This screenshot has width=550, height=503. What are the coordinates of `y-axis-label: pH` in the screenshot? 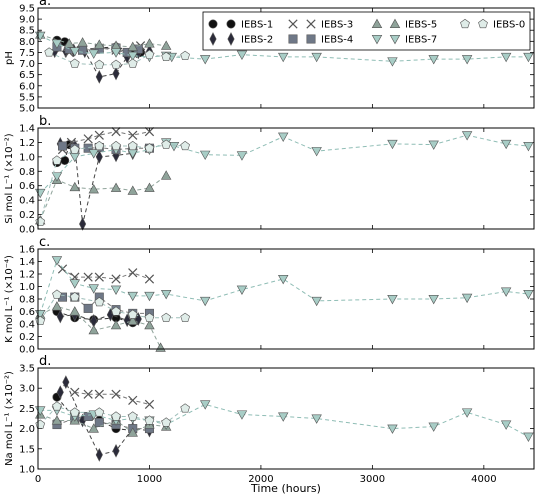 It's located at (9, 58).